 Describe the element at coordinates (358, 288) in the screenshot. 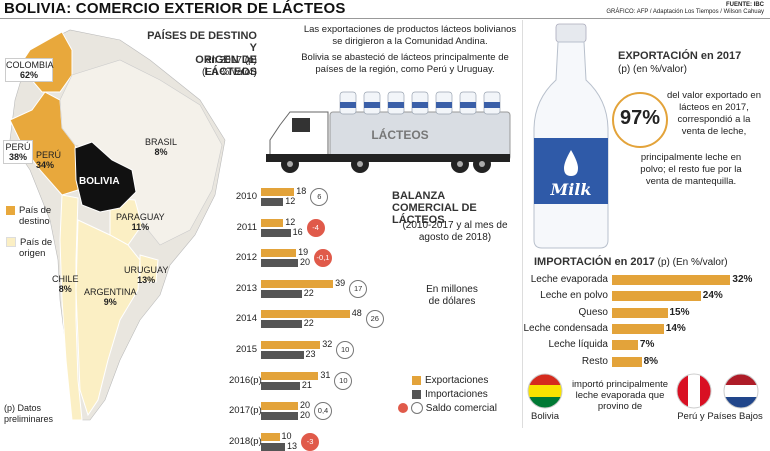

I see `saldo-badge: 17` at that location.